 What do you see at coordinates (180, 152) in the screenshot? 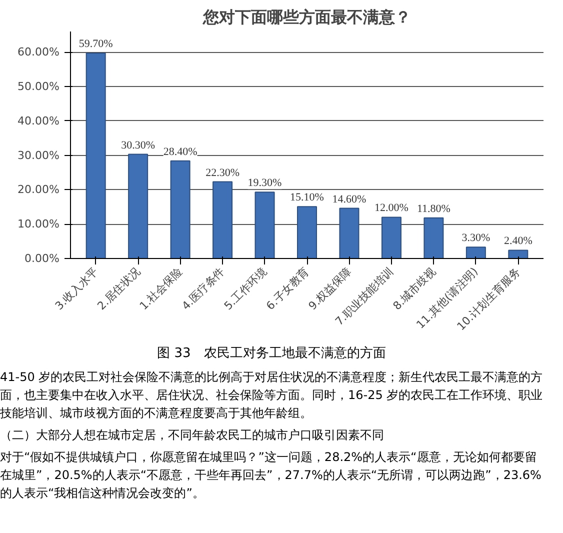
I see `data-label: 28.40%` at bounding box center [180, 152].